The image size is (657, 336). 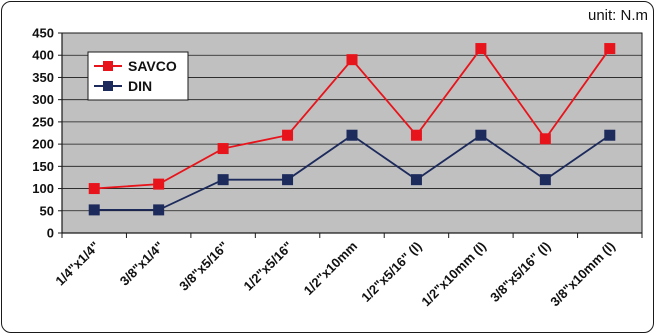 I want to click on legend-box, so click(x=138, y=76).